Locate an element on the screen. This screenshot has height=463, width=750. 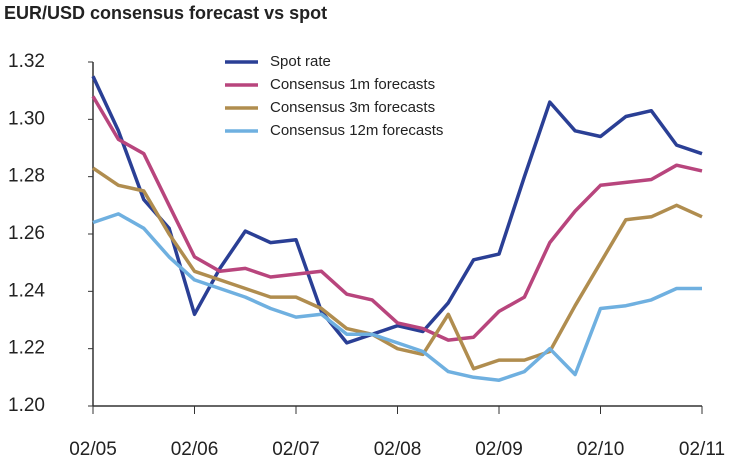
y-tick-label: 1.30 is located at coordinates (26, 118).